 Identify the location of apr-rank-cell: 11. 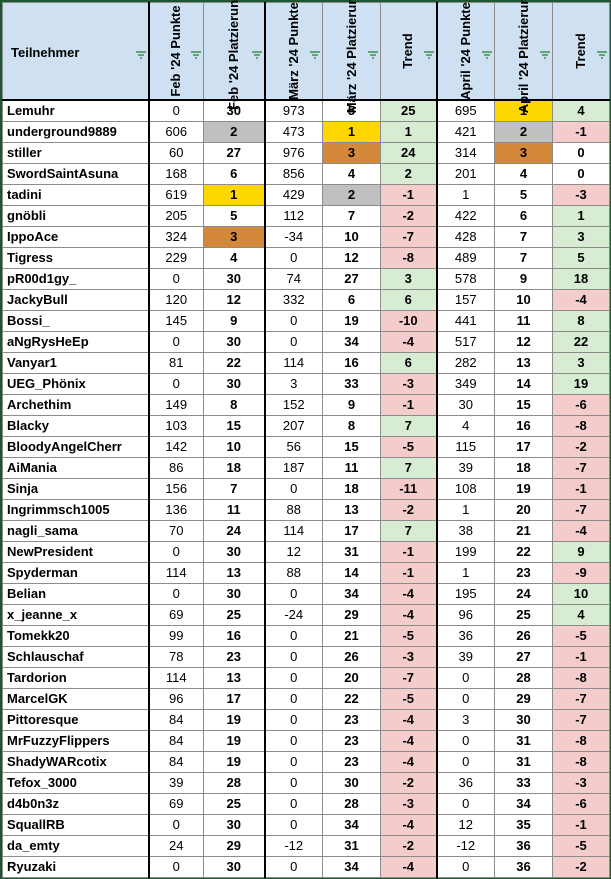
(523, 321).